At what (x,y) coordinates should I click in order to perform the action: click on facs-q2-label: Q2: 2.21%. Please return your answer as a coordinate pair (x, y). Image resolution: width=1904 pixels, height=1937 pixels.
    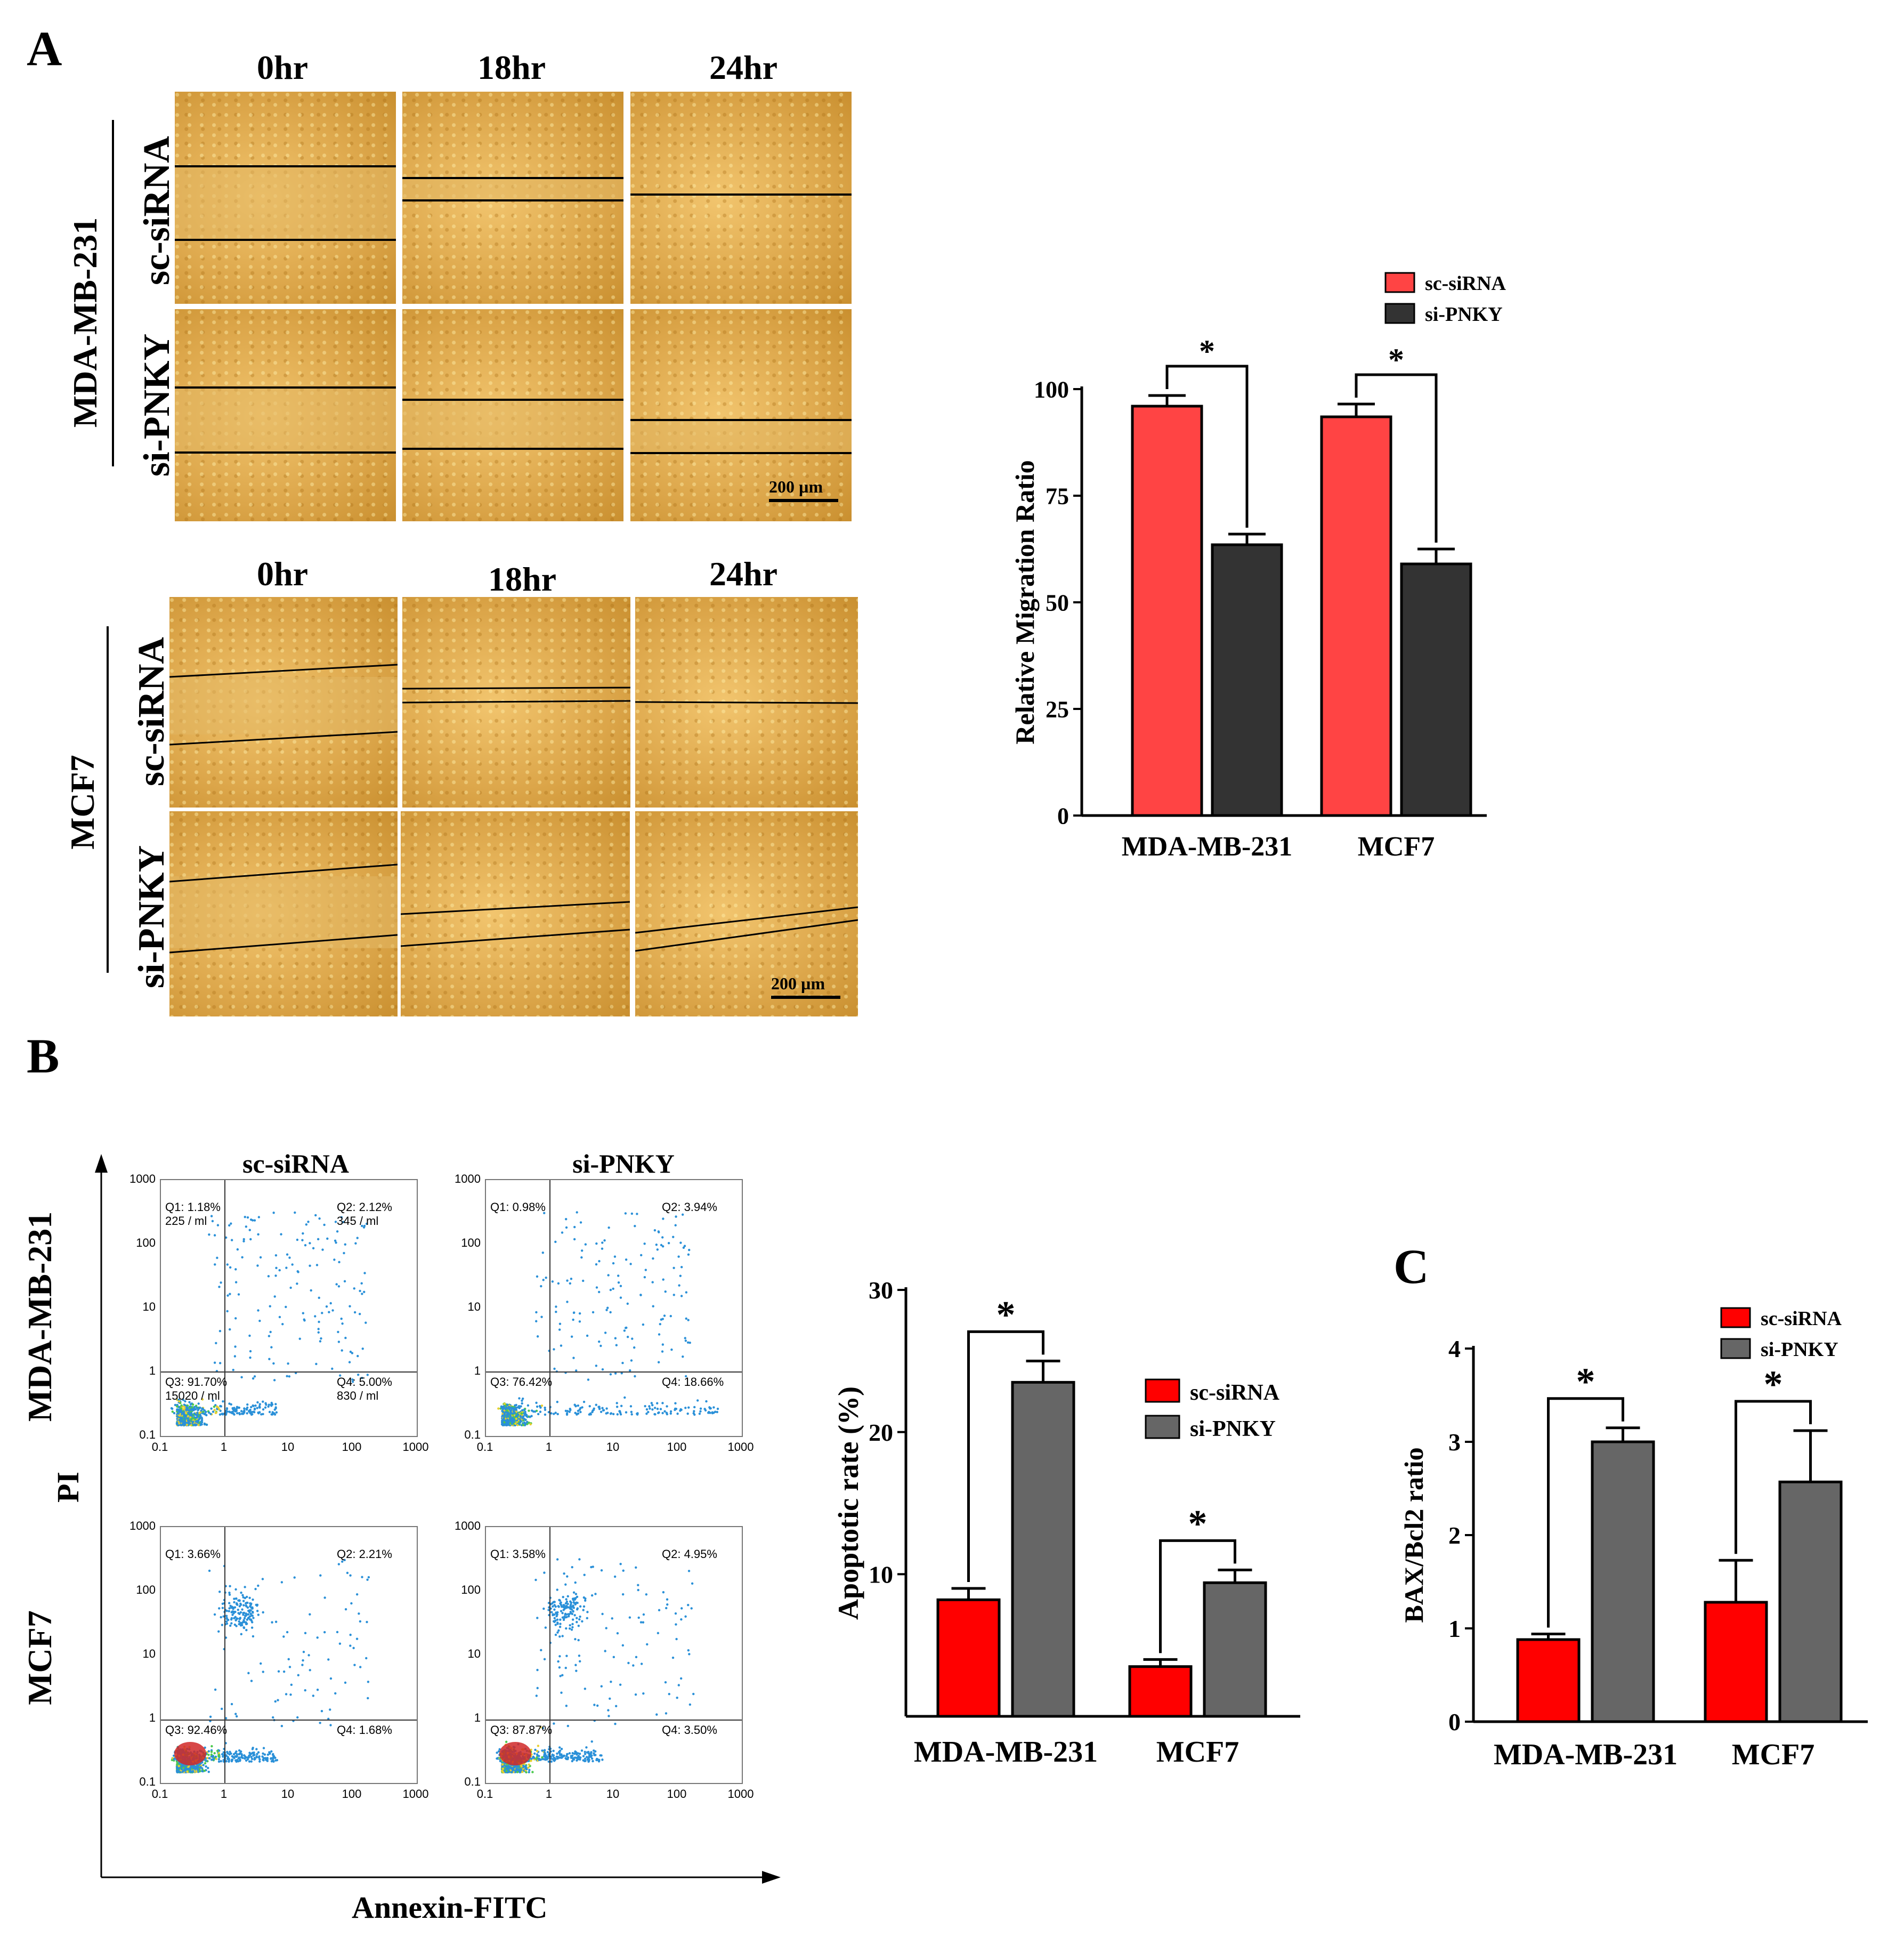
    Looking at the image, I should click on (364, 1554).